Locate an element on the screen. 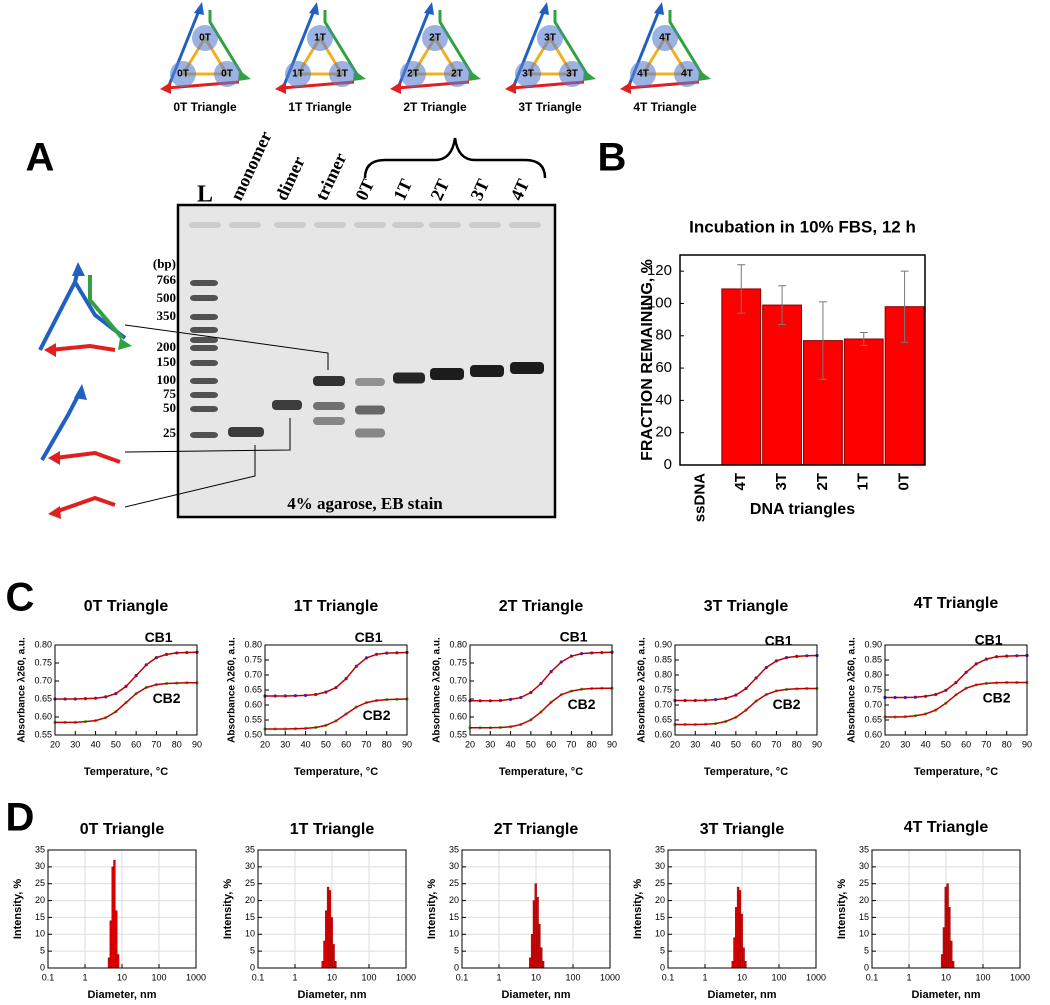 The image size is (1050, 1005). x-tick-label: 0T is located at coordinates (904, 482).